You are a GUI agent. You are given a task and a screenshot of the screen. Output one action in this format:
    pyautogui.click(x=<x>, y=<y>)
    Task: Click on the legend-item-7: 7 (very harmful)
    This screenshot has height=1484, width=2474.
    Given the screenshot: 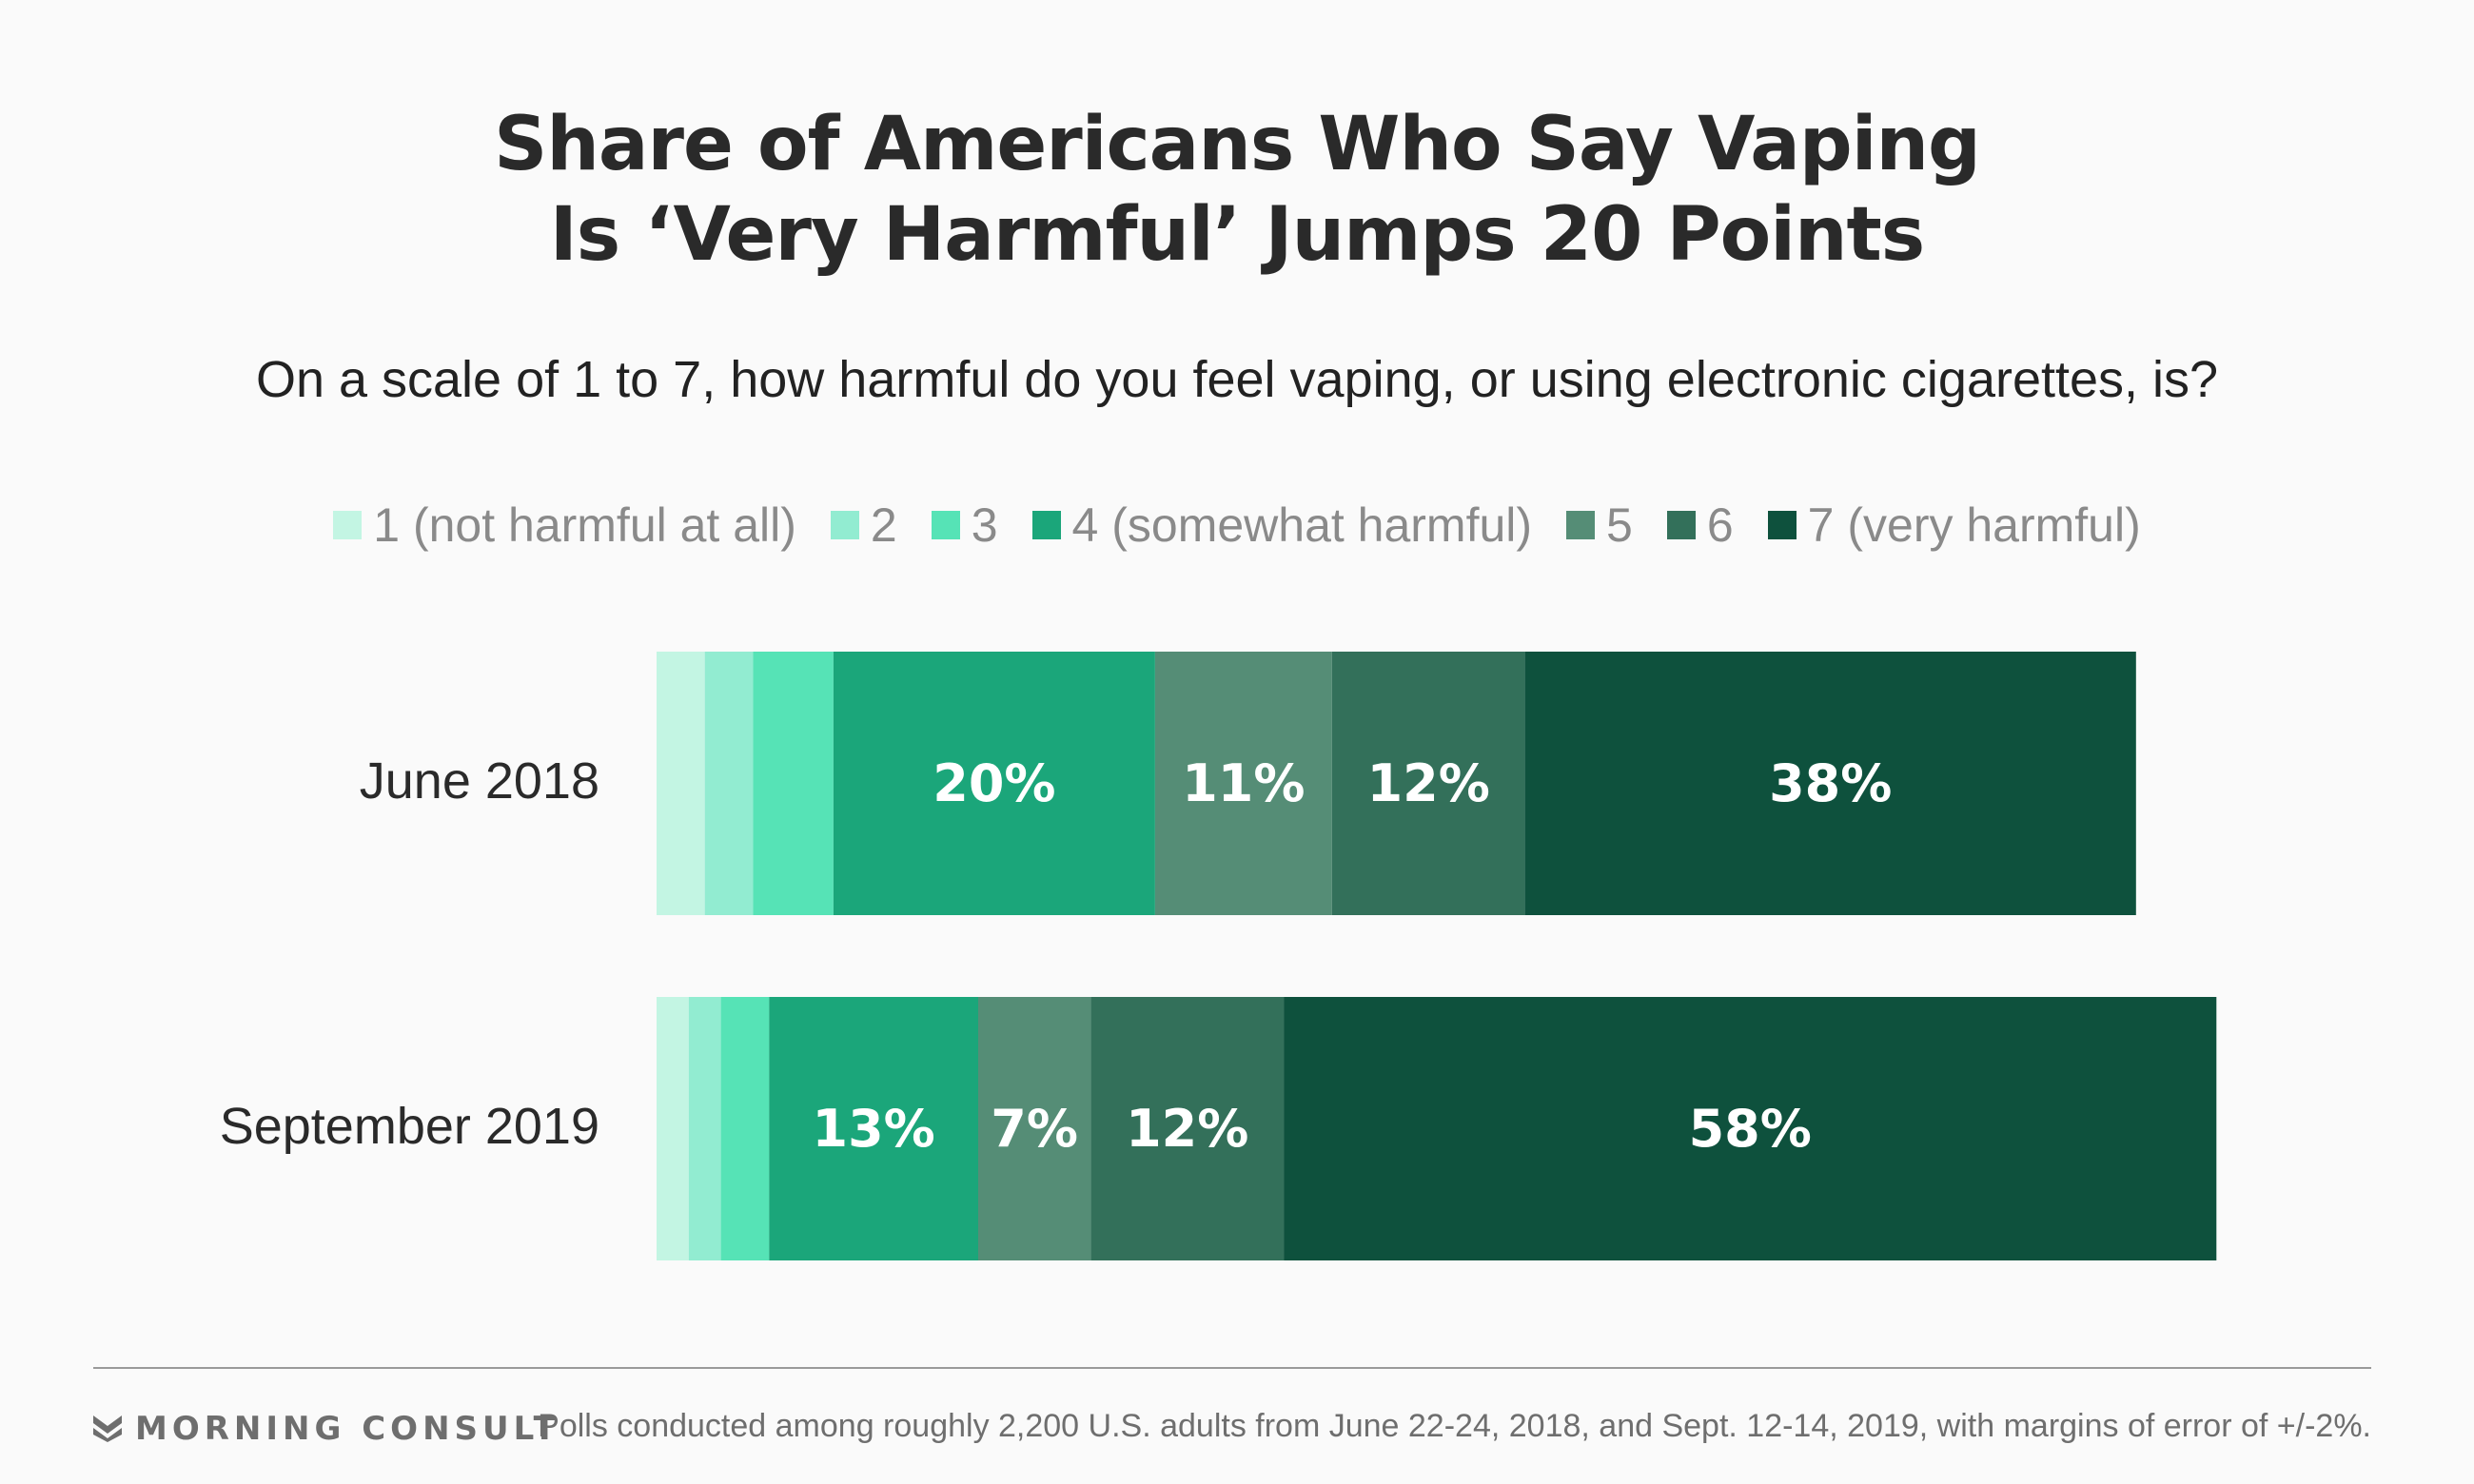 What is the action you would take?
    pyautogui.click(x=1954, y=525)
    